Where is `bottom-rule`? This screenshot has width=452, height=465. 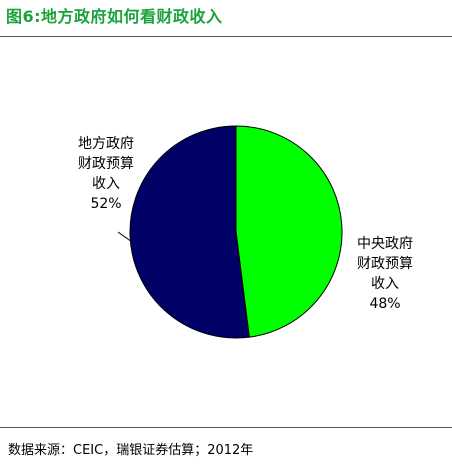
bottom-rule is located at coordinates (226, 427).